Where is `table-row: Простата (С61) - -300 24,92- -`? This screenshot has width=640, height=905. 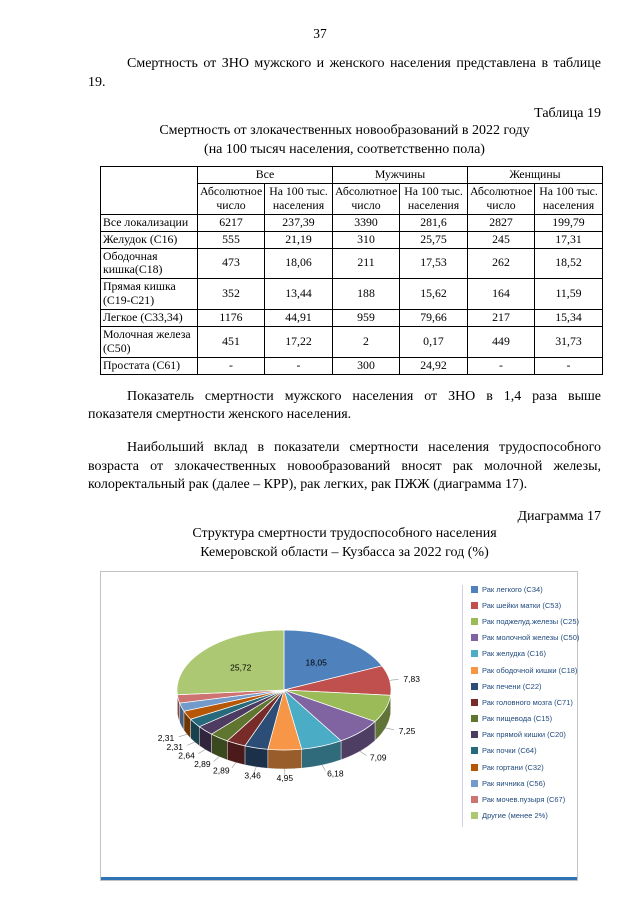
table-row: Простата (С61) - -300 24,92- - is located at coordinates (351, 365).